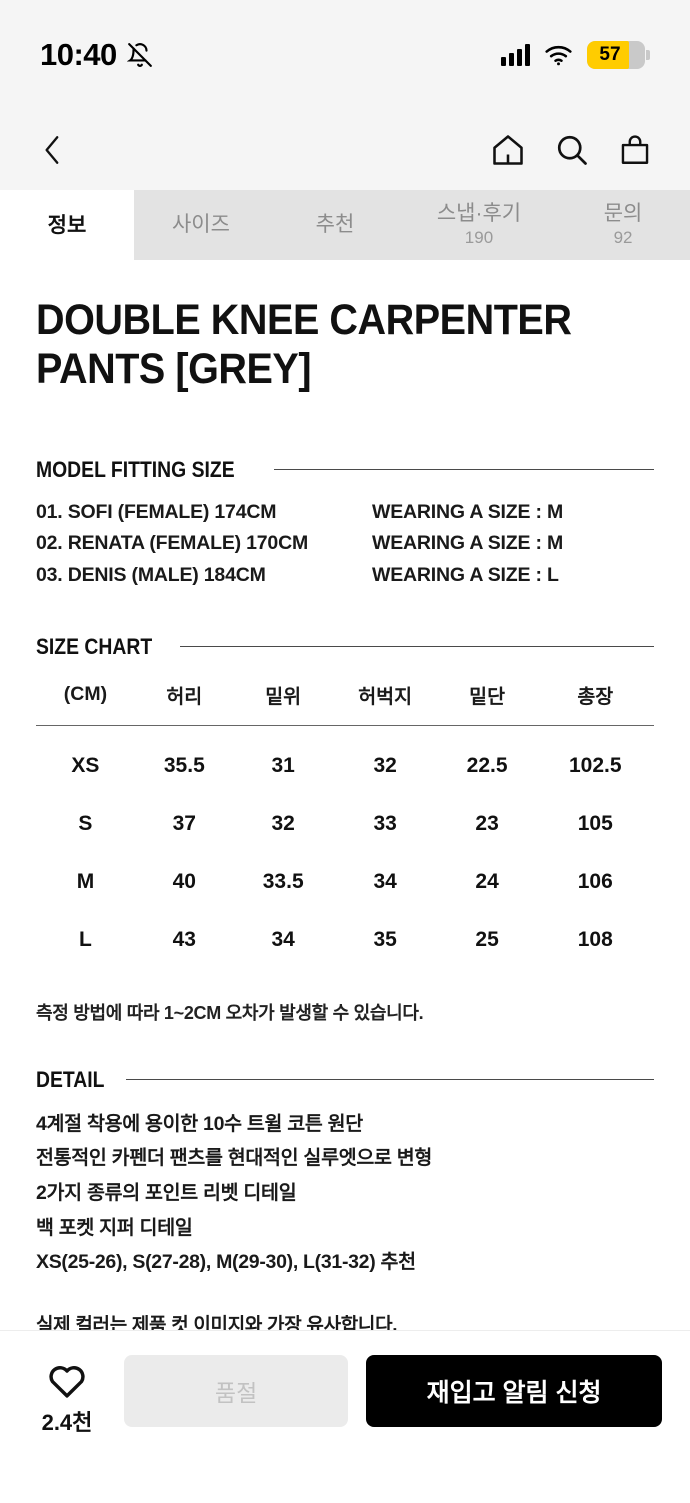 This screenshot has width=690, height=1503. I want to click on cell-size: S, so click(85, 823).